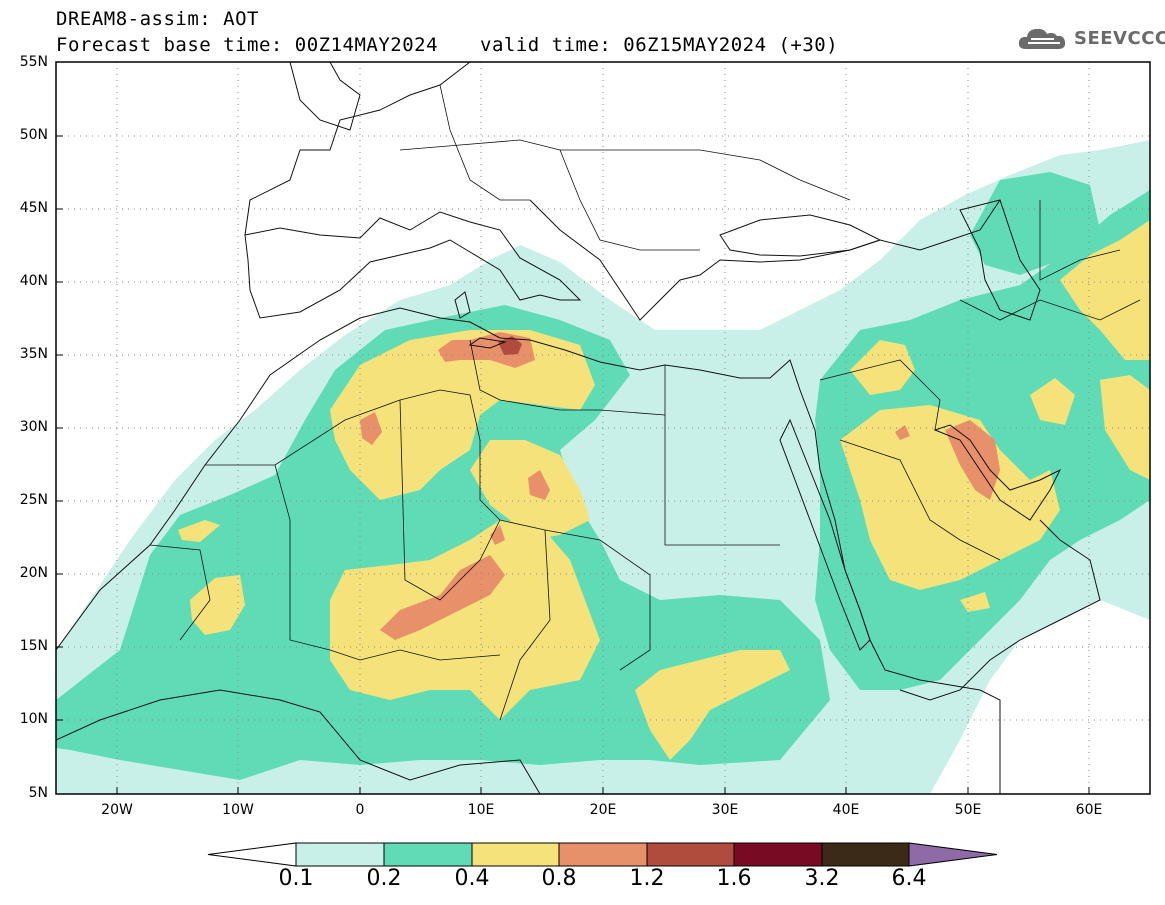  Describe the element at coordinates (968, 810) in the screenshot. I see `lon-label: 50E` at that location.